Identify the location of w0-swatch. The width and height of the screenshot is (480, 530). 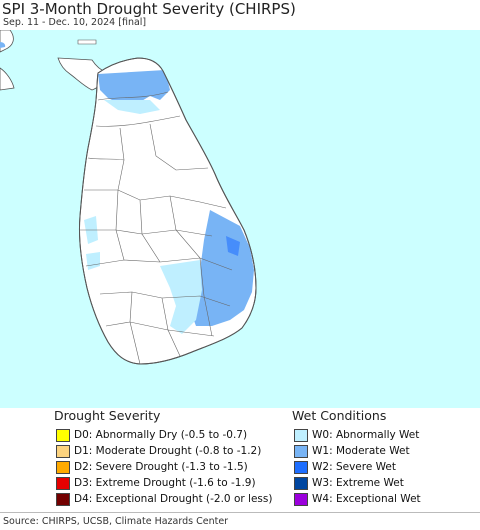
(301, 435).